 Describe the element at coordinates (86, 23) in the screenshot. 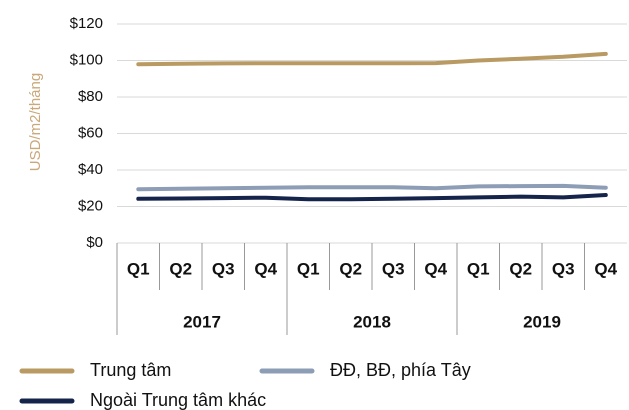

I see `y-tick-label: $120` at that location.